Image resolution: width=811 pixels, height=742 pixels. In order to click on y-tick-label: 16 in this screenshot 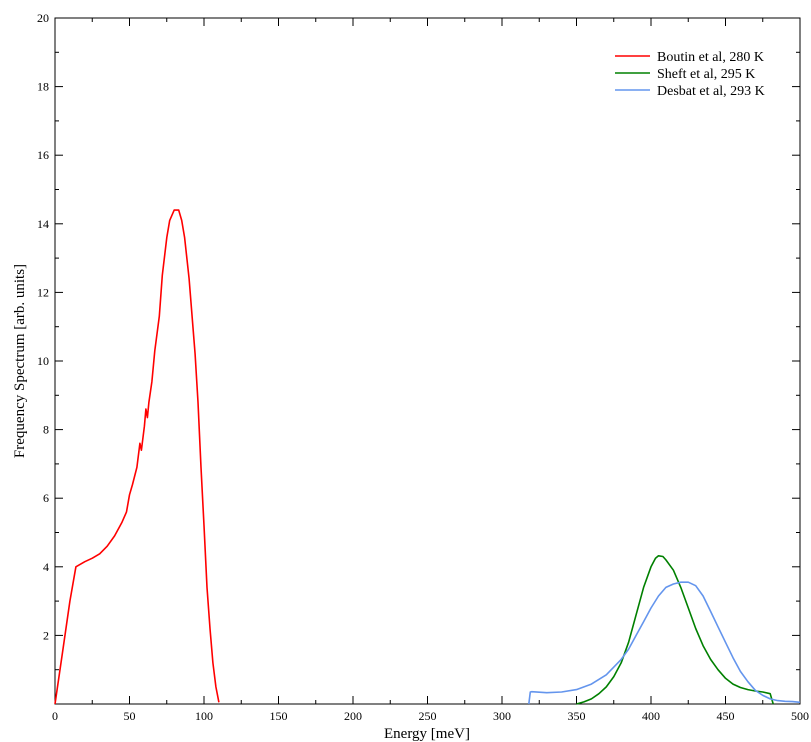, I will do `click(43, 155)`.